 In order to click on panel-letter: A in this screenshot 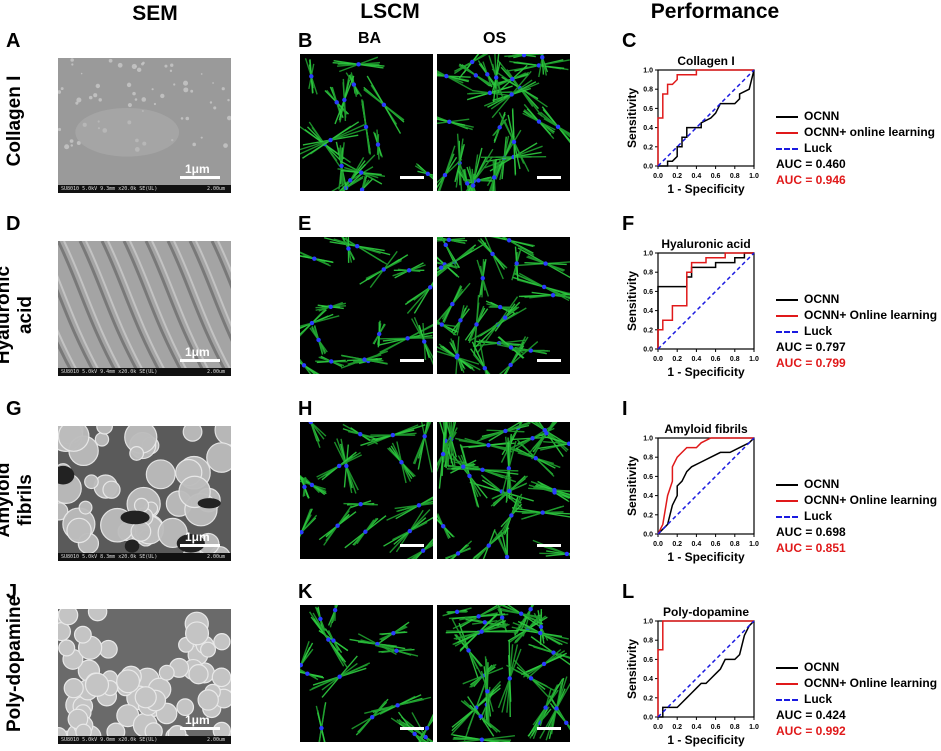, I will do `click(13, 41)`.